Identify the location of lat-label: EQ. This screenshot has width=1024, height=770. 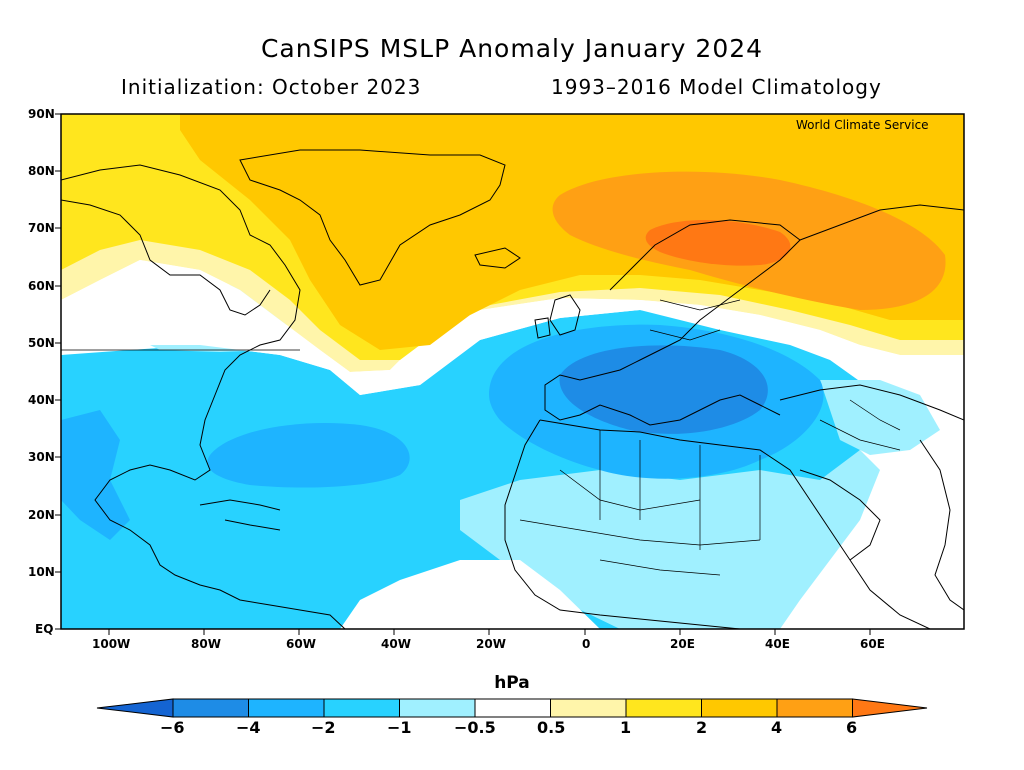
(44, 629).